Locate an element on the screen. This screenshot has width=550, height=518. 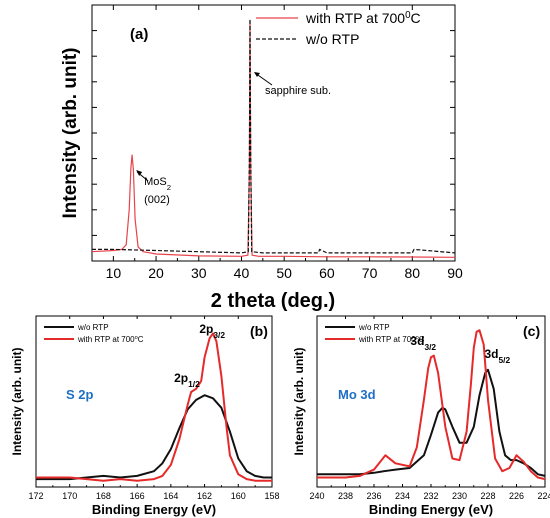
inset-label: S 2p is located at coordinates (80, 394).